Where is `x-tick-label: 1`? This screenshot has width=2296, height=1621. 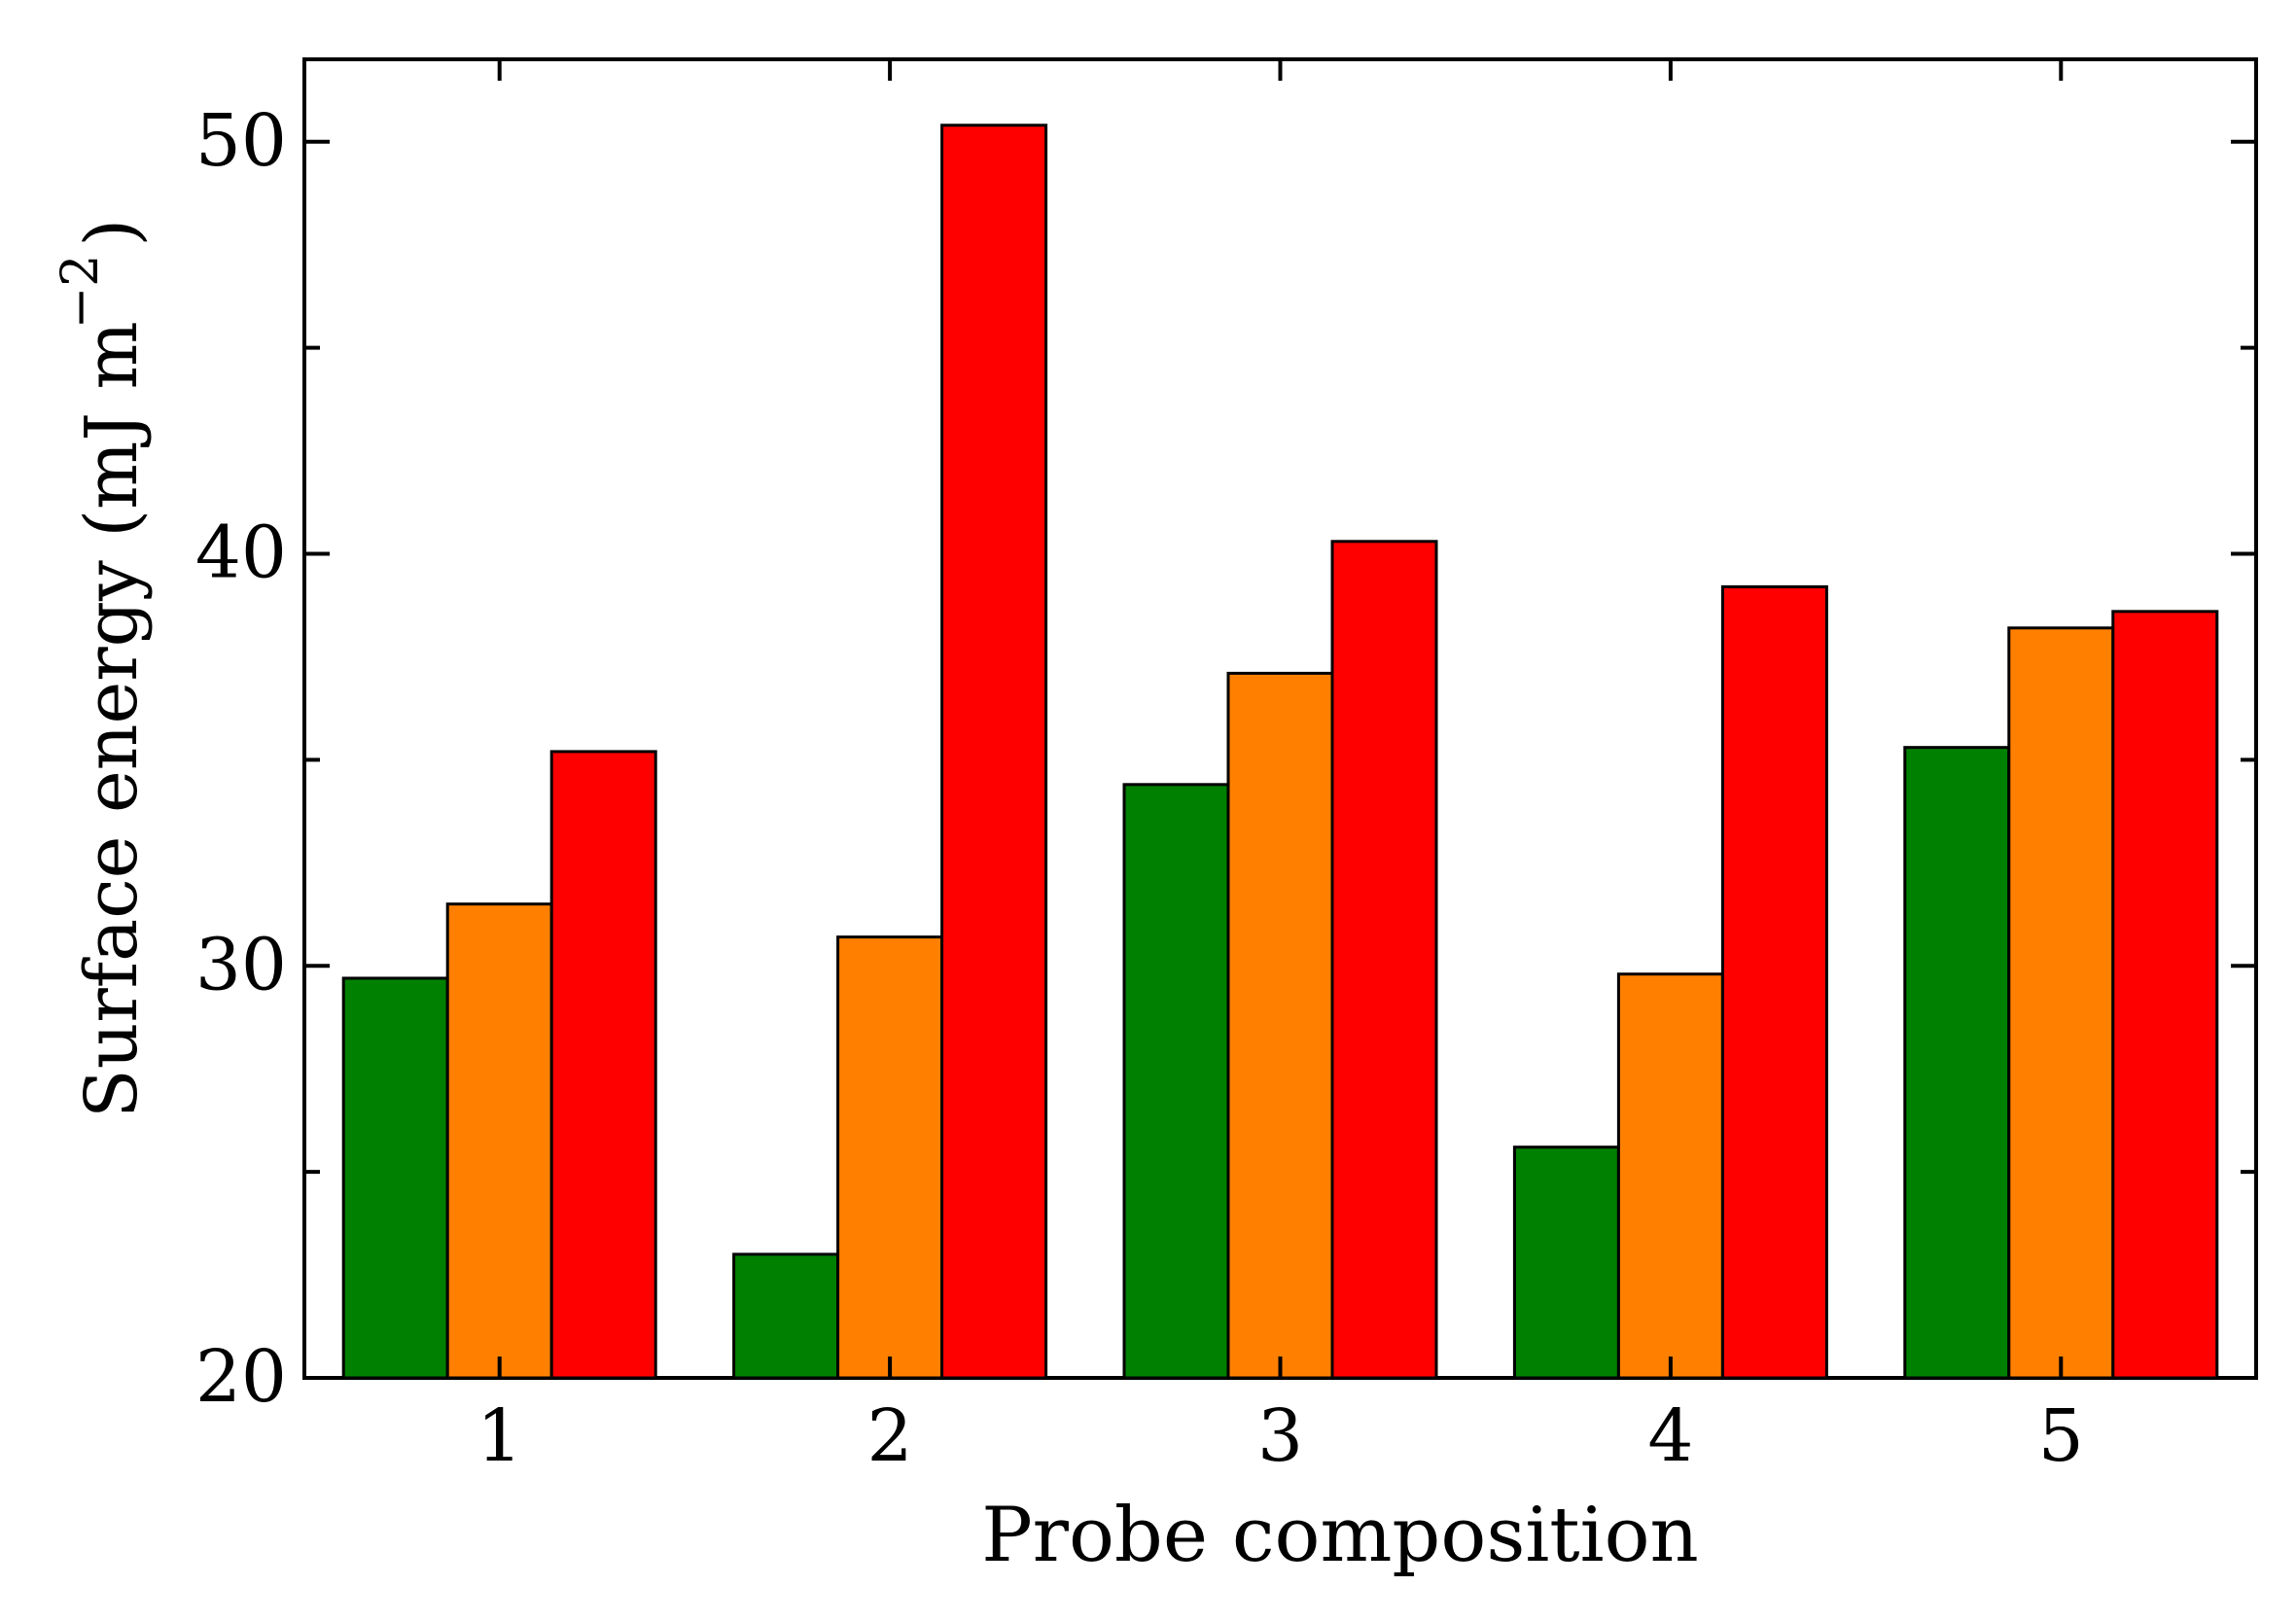 x-tick-label: 1 is located at coordinates (500, 1436).